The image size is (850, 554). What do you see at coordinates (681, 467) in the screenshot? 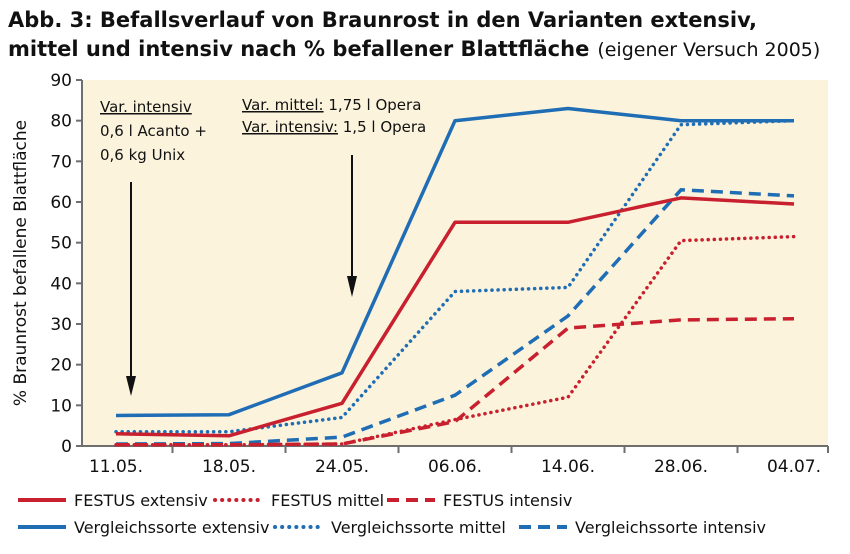
I see `x-tick-label: 28.06.` at bounding box center [681, 467].